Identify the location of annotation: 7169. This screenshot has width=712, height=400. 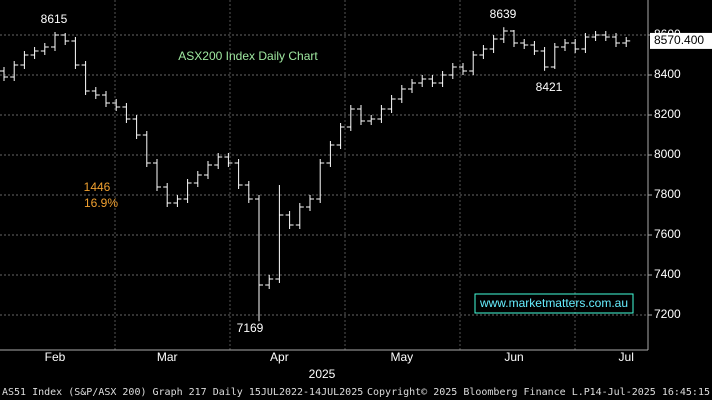
(250, 328).